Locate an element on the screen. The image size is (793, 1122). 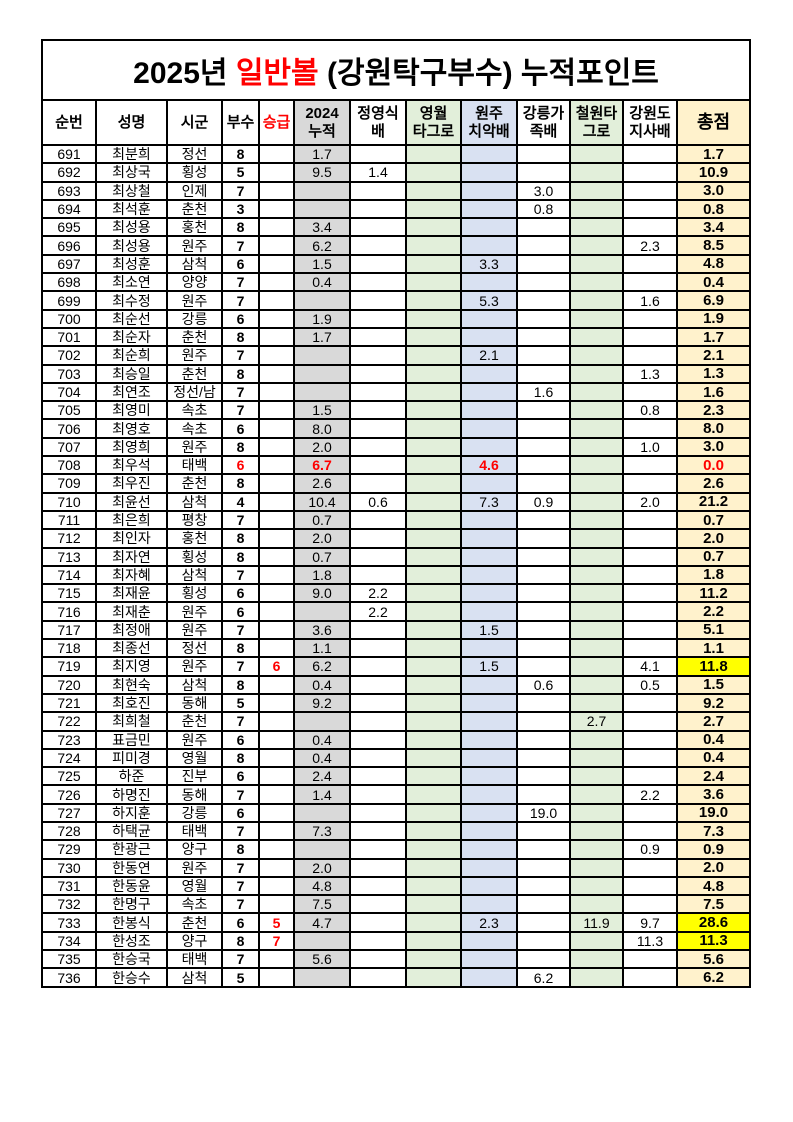
cell-name: 한명구 is located at coordinates (131, 904).